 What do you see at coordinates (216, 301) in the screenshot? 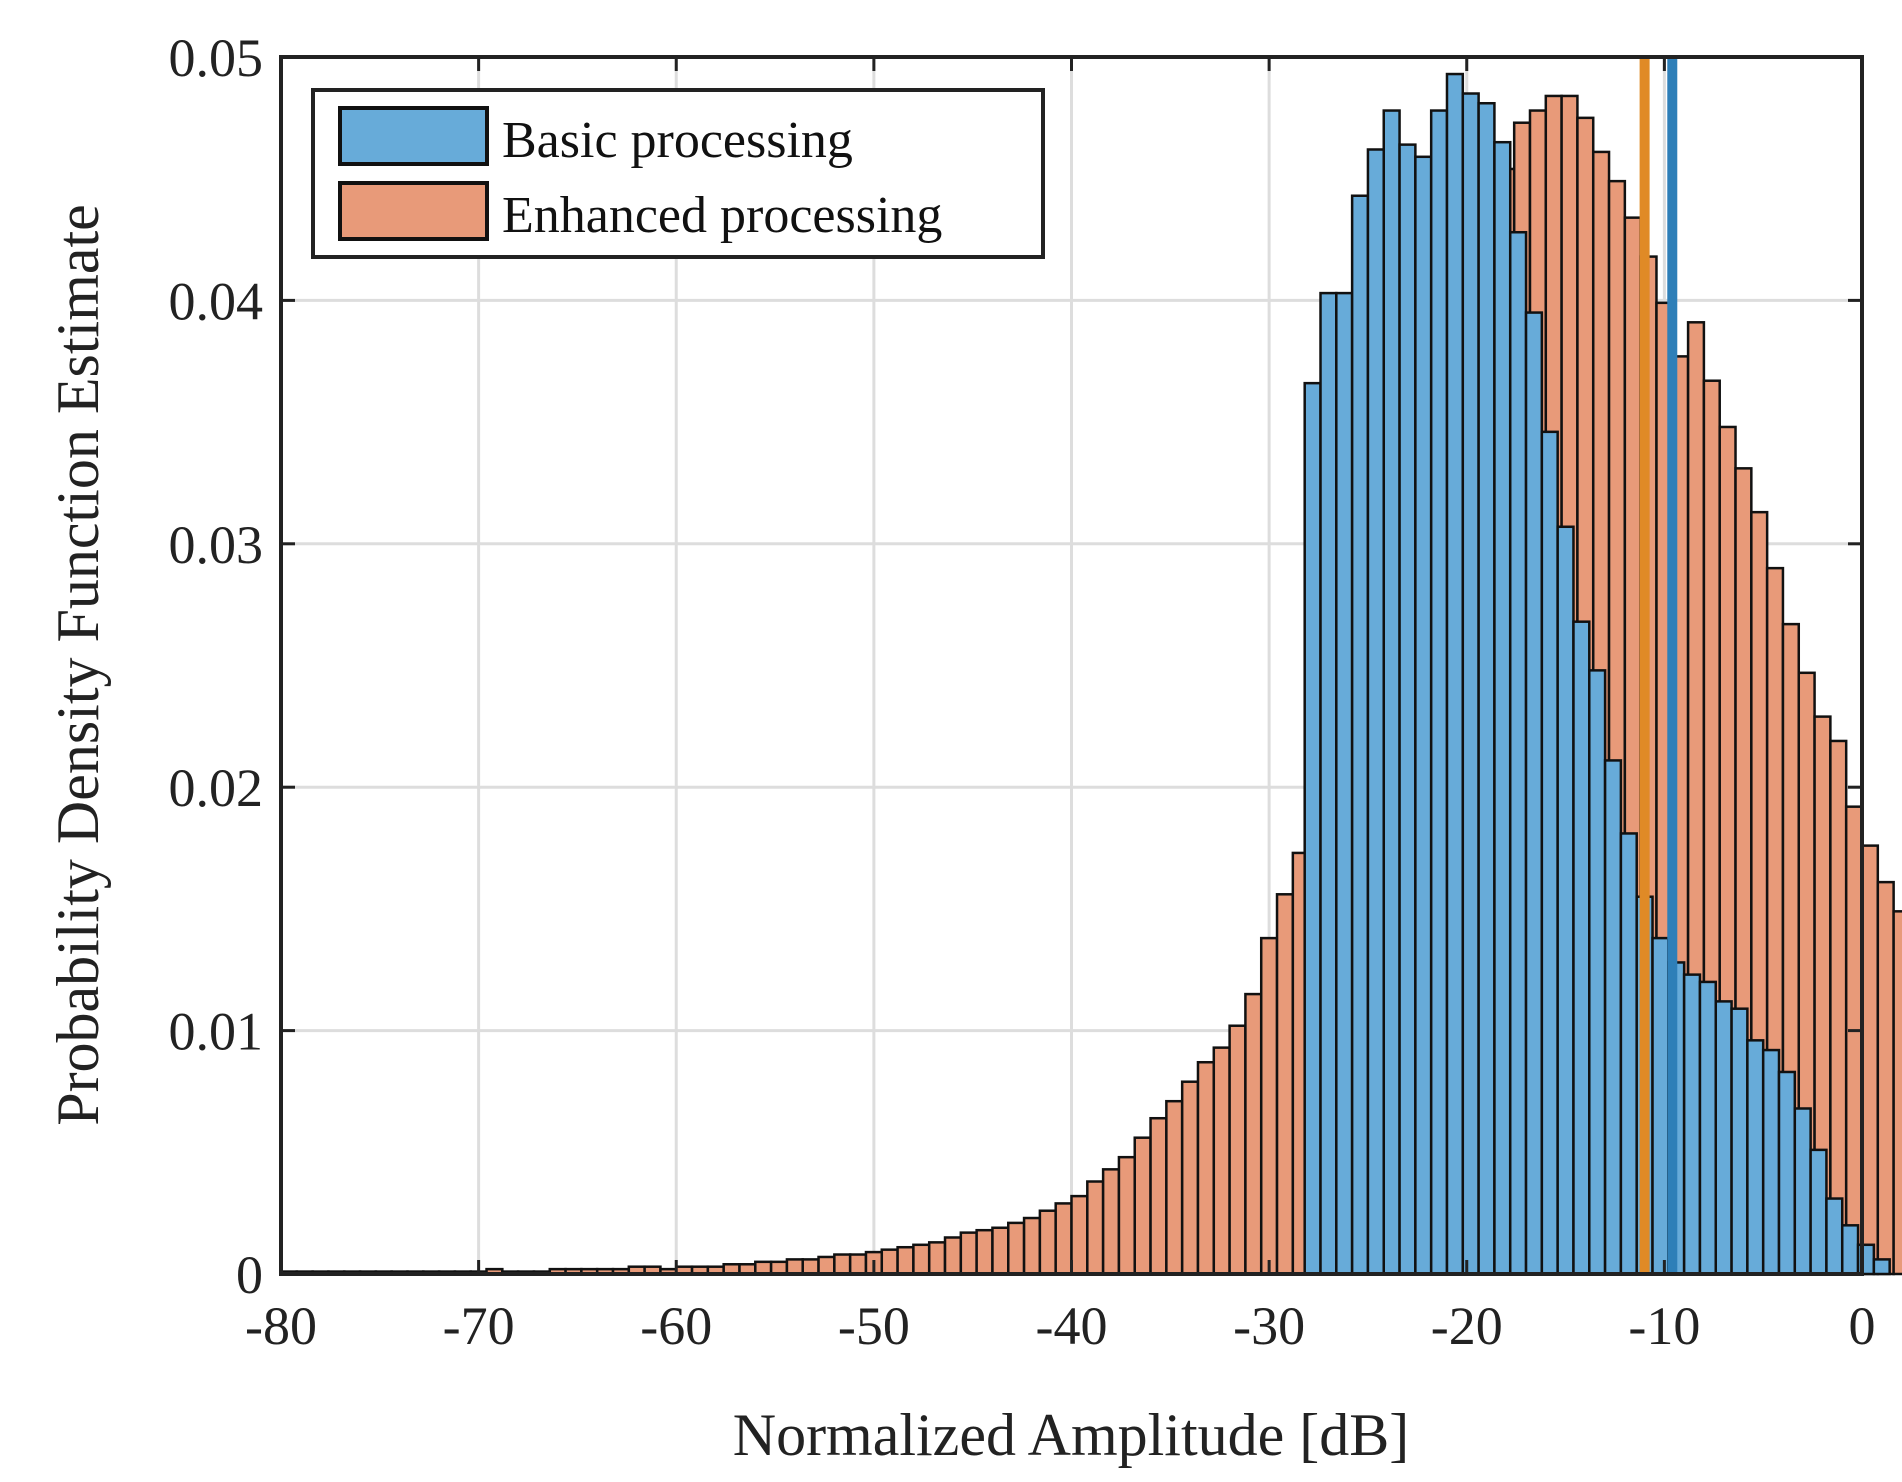
I see `y-tick-label: 0.04` at bounding box center [216, 301].